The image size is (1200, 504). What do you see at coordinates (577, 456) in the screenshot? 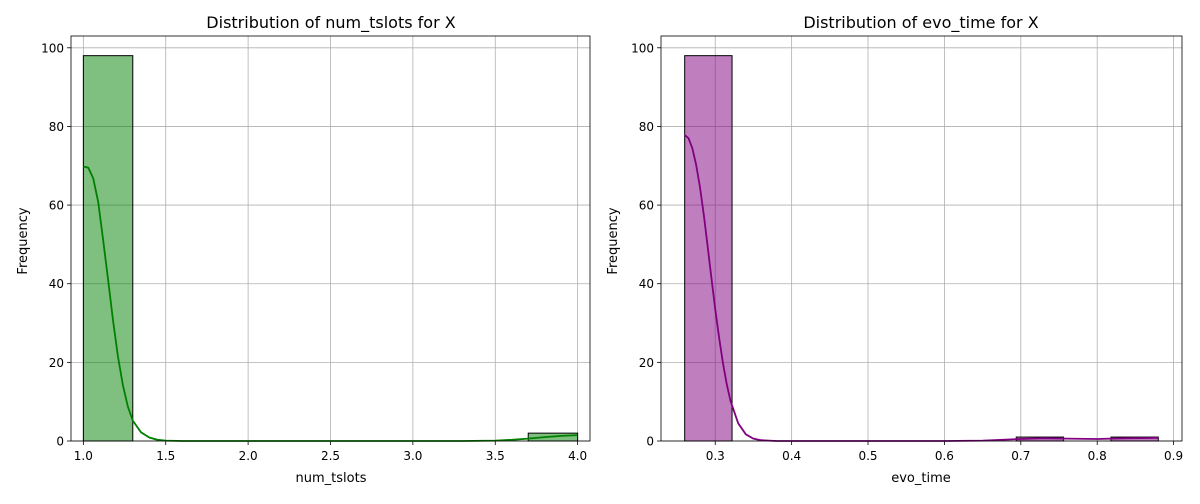
I see `x-tick-label: 4.0` at bounding box center [577, 456].